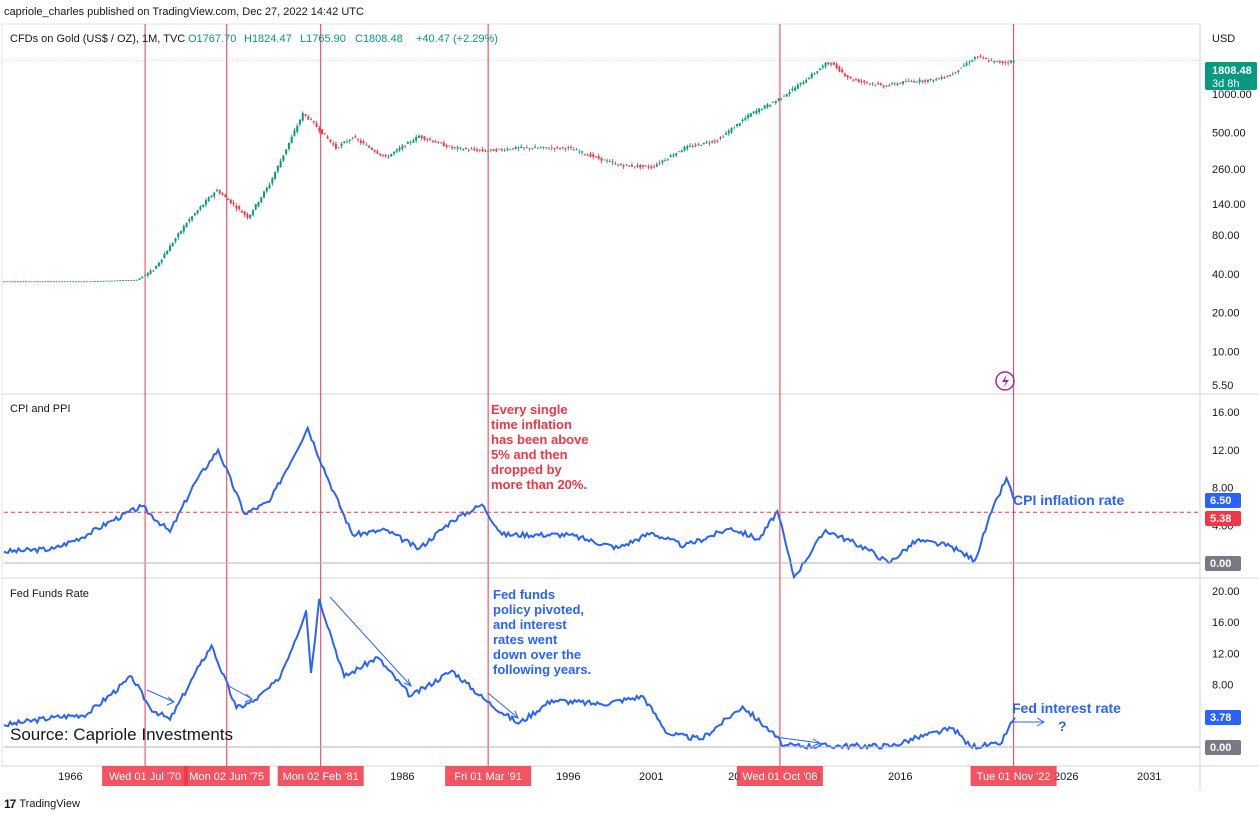 The height and width of the screenshot is (815, 1260). Describe the element at coordinates (609, 777) in the screenshot. I see `time-axis: 1966198619962001200201620262031` at that location.